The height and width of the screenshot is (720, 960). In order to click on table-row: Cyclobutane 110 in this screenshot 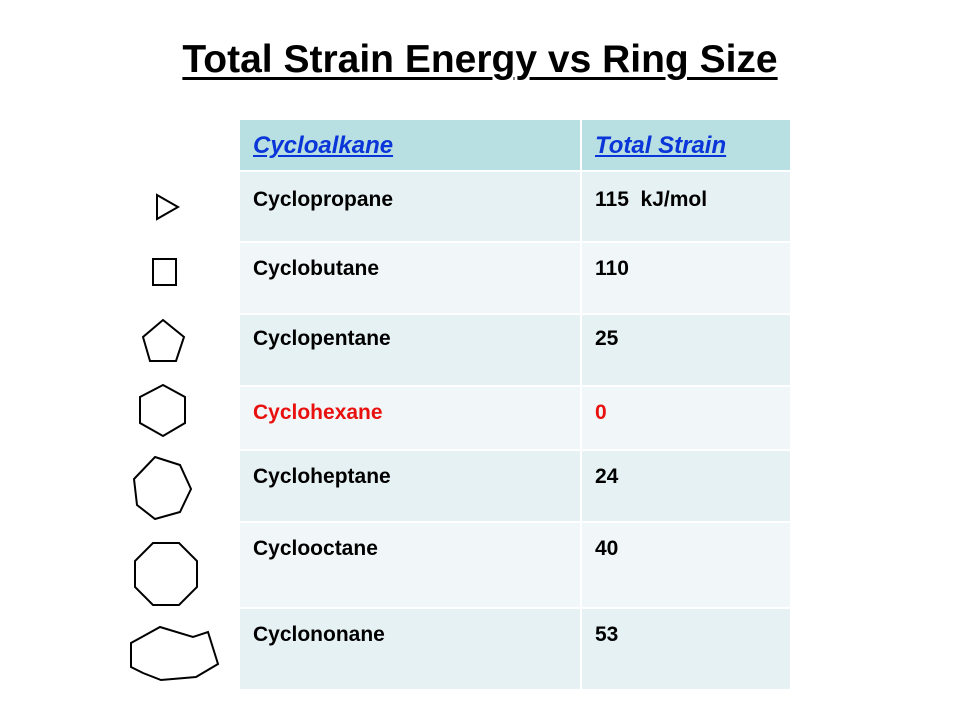, I will do `click(516, 278)`.